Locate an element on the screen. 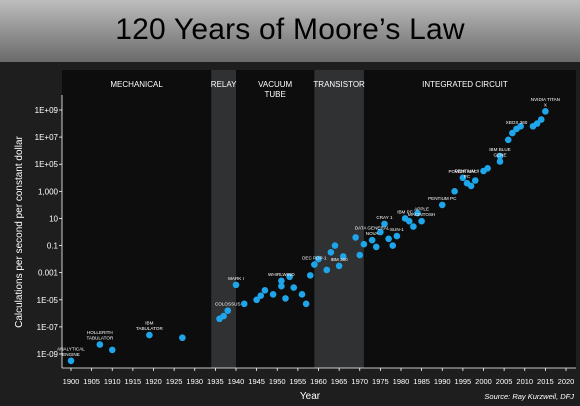  point-label: MACINTOSH is located at coordinates (421, 214).